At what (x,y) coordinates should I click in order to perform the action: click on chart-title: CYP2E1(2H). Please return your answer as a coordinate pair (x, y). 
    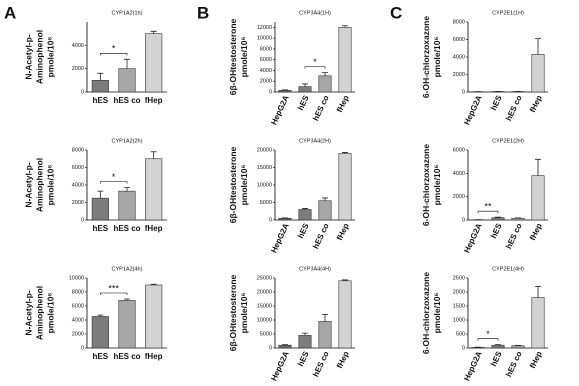
    Looking at the image, I should click on (508, 141).